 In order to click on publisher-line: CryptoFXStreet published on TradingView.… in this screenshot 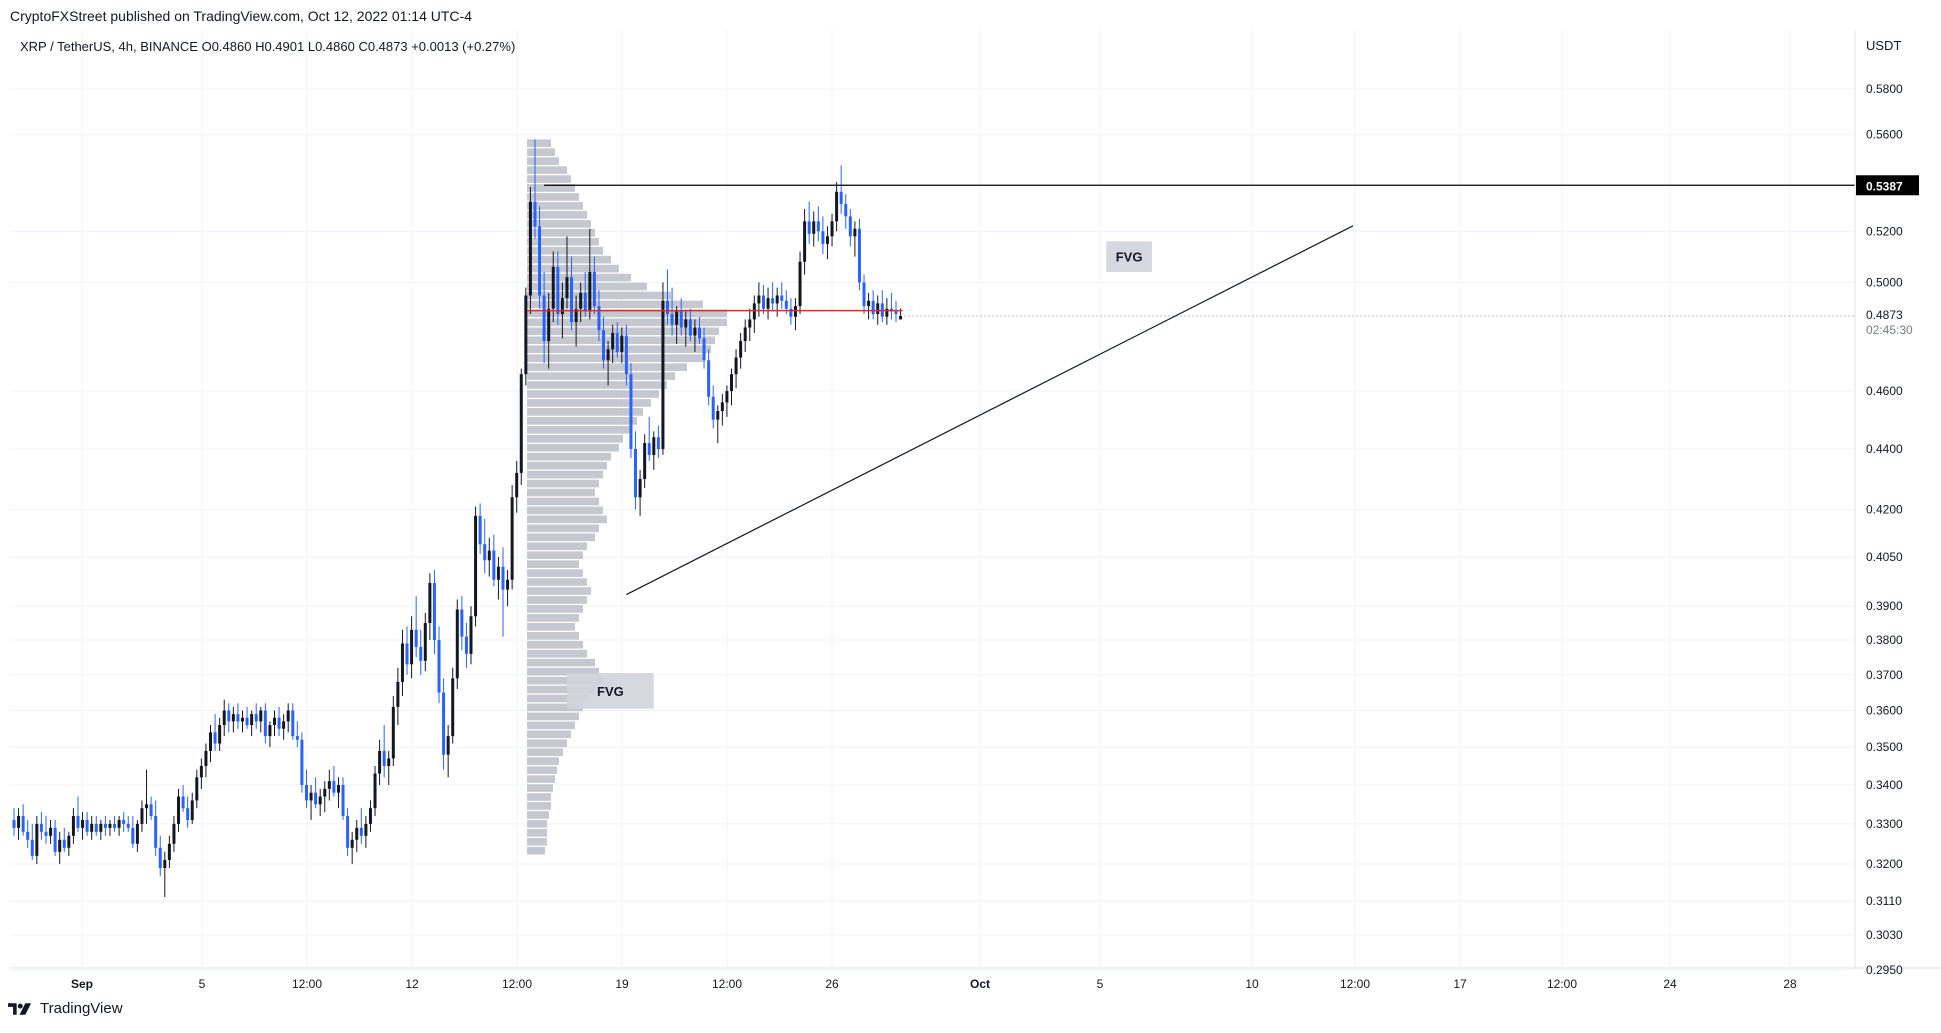, I will do `click(241, 16)`.